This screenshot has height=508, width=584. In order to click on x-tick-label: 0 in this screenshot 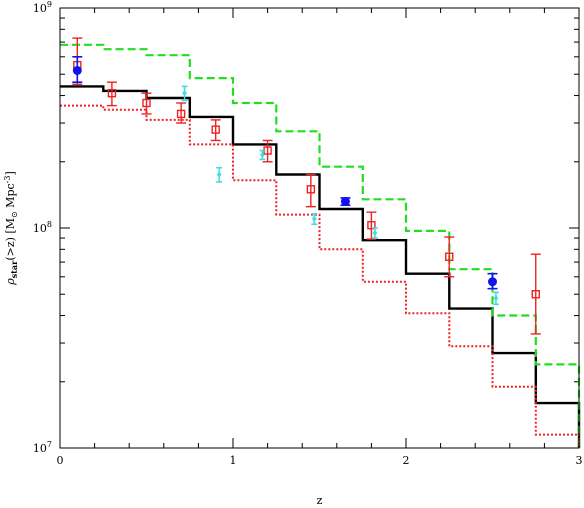, I will do `click(60, 460)`.